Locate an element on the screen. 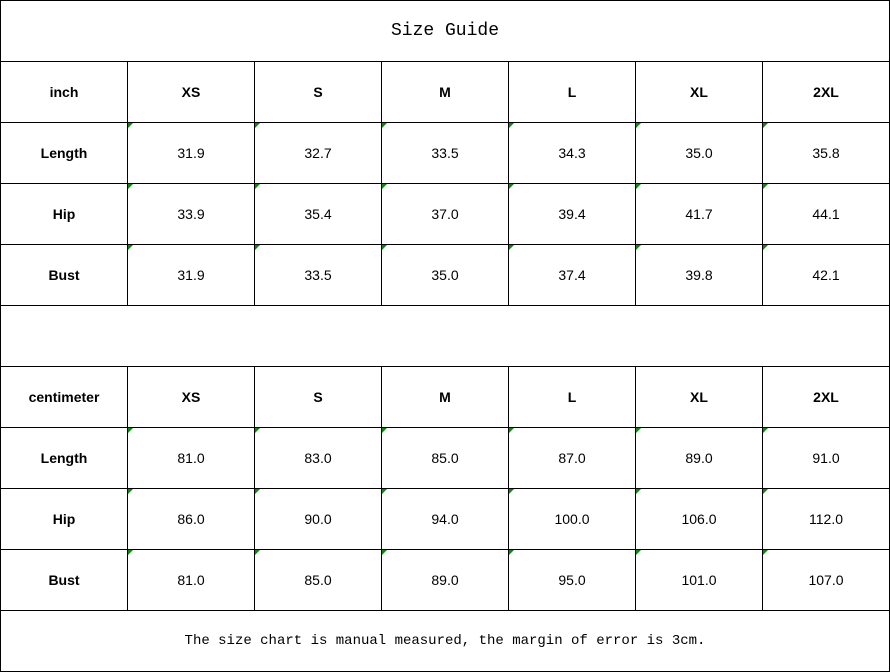 This screenshot has height=672, width=890. value-cell-text: 37.0 is located at coordinates (445, 214).